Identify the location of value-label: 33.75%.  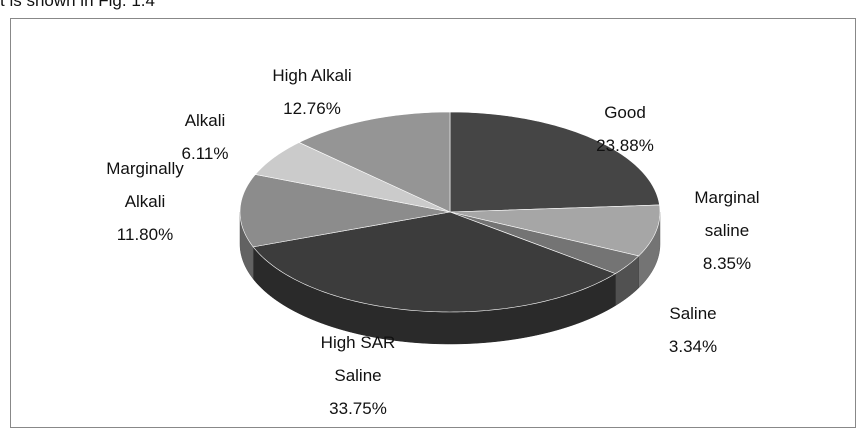
(358, 408).